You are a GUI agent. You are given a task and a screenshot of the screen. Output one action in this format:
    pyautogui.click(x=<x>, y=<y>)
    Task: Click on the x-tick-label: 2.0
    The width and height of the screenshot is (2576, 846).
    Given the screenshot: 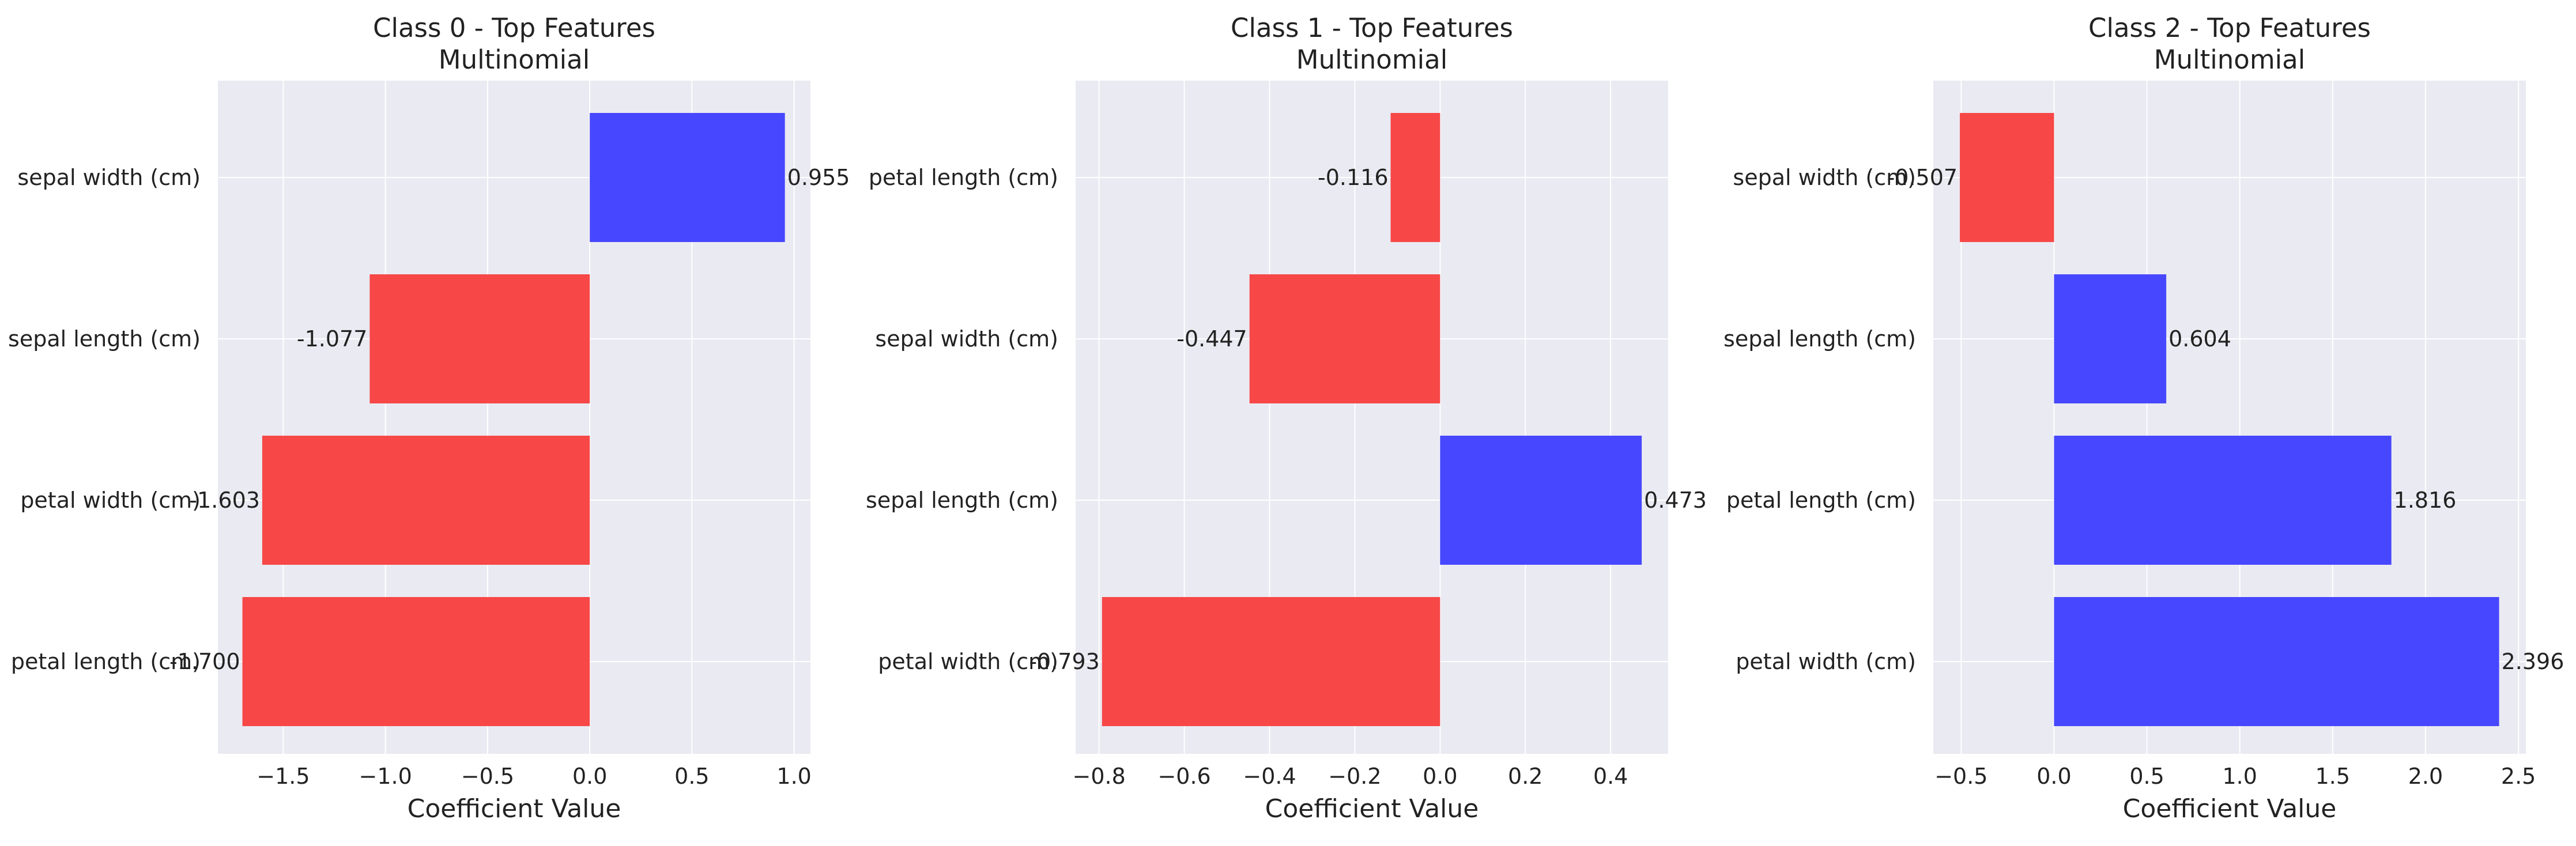 What is the action you would take?
    pyautogui.click(x=2425, y=777)
    